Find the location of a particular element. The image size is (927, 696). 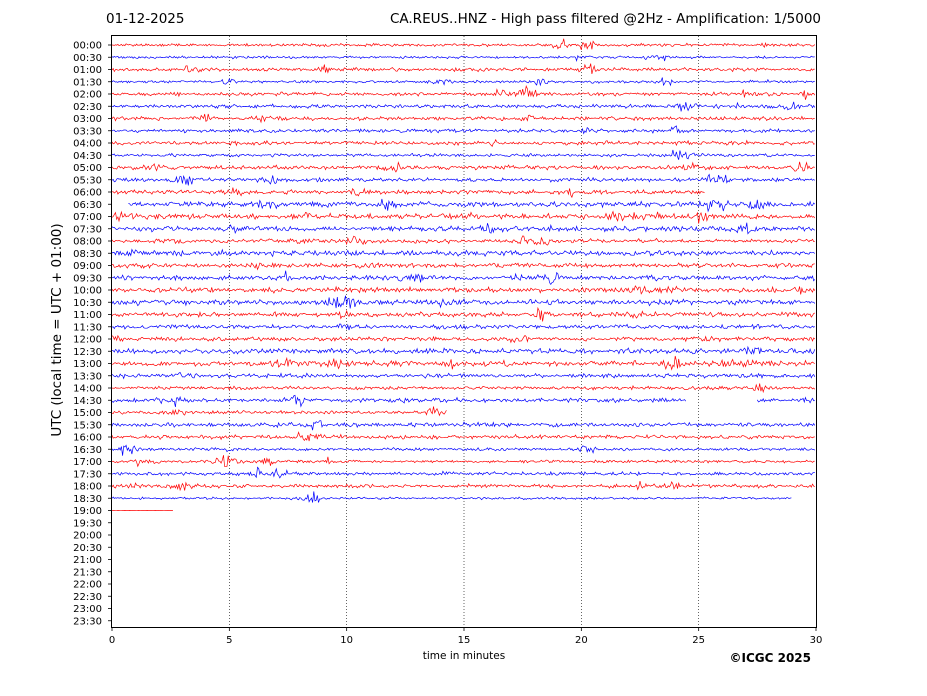

y-tick-label: 13:30 is located at coordinates (87, 376).